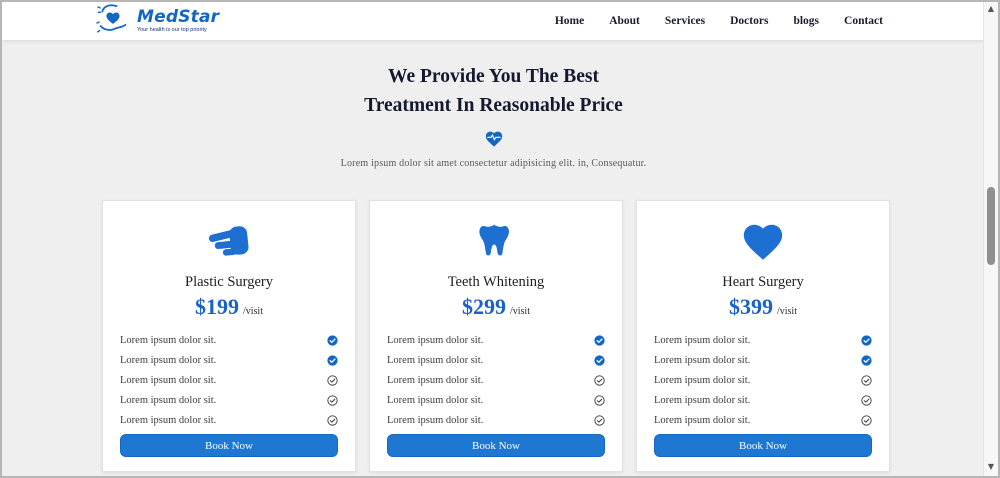  Describe the element at coordinates (483, 306) in the screenshot. I see `price-value: $299` at that location.